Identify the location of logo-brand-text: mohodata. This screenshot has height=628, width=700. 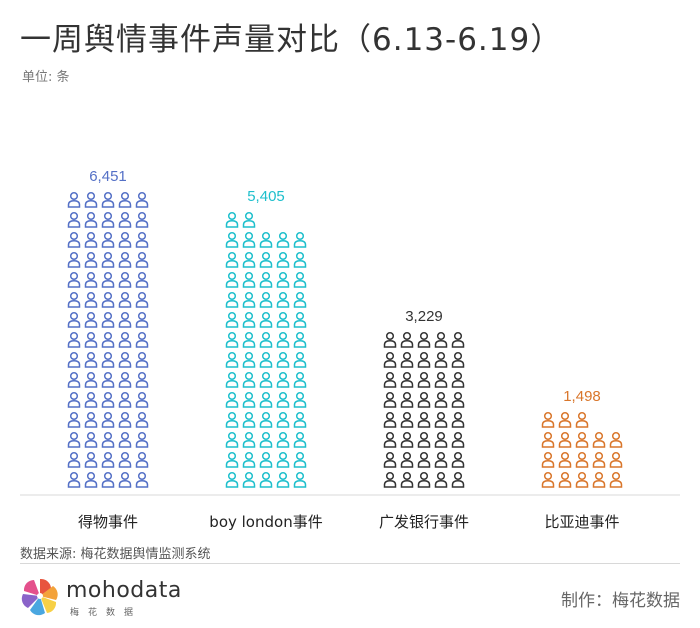
(124, 590).